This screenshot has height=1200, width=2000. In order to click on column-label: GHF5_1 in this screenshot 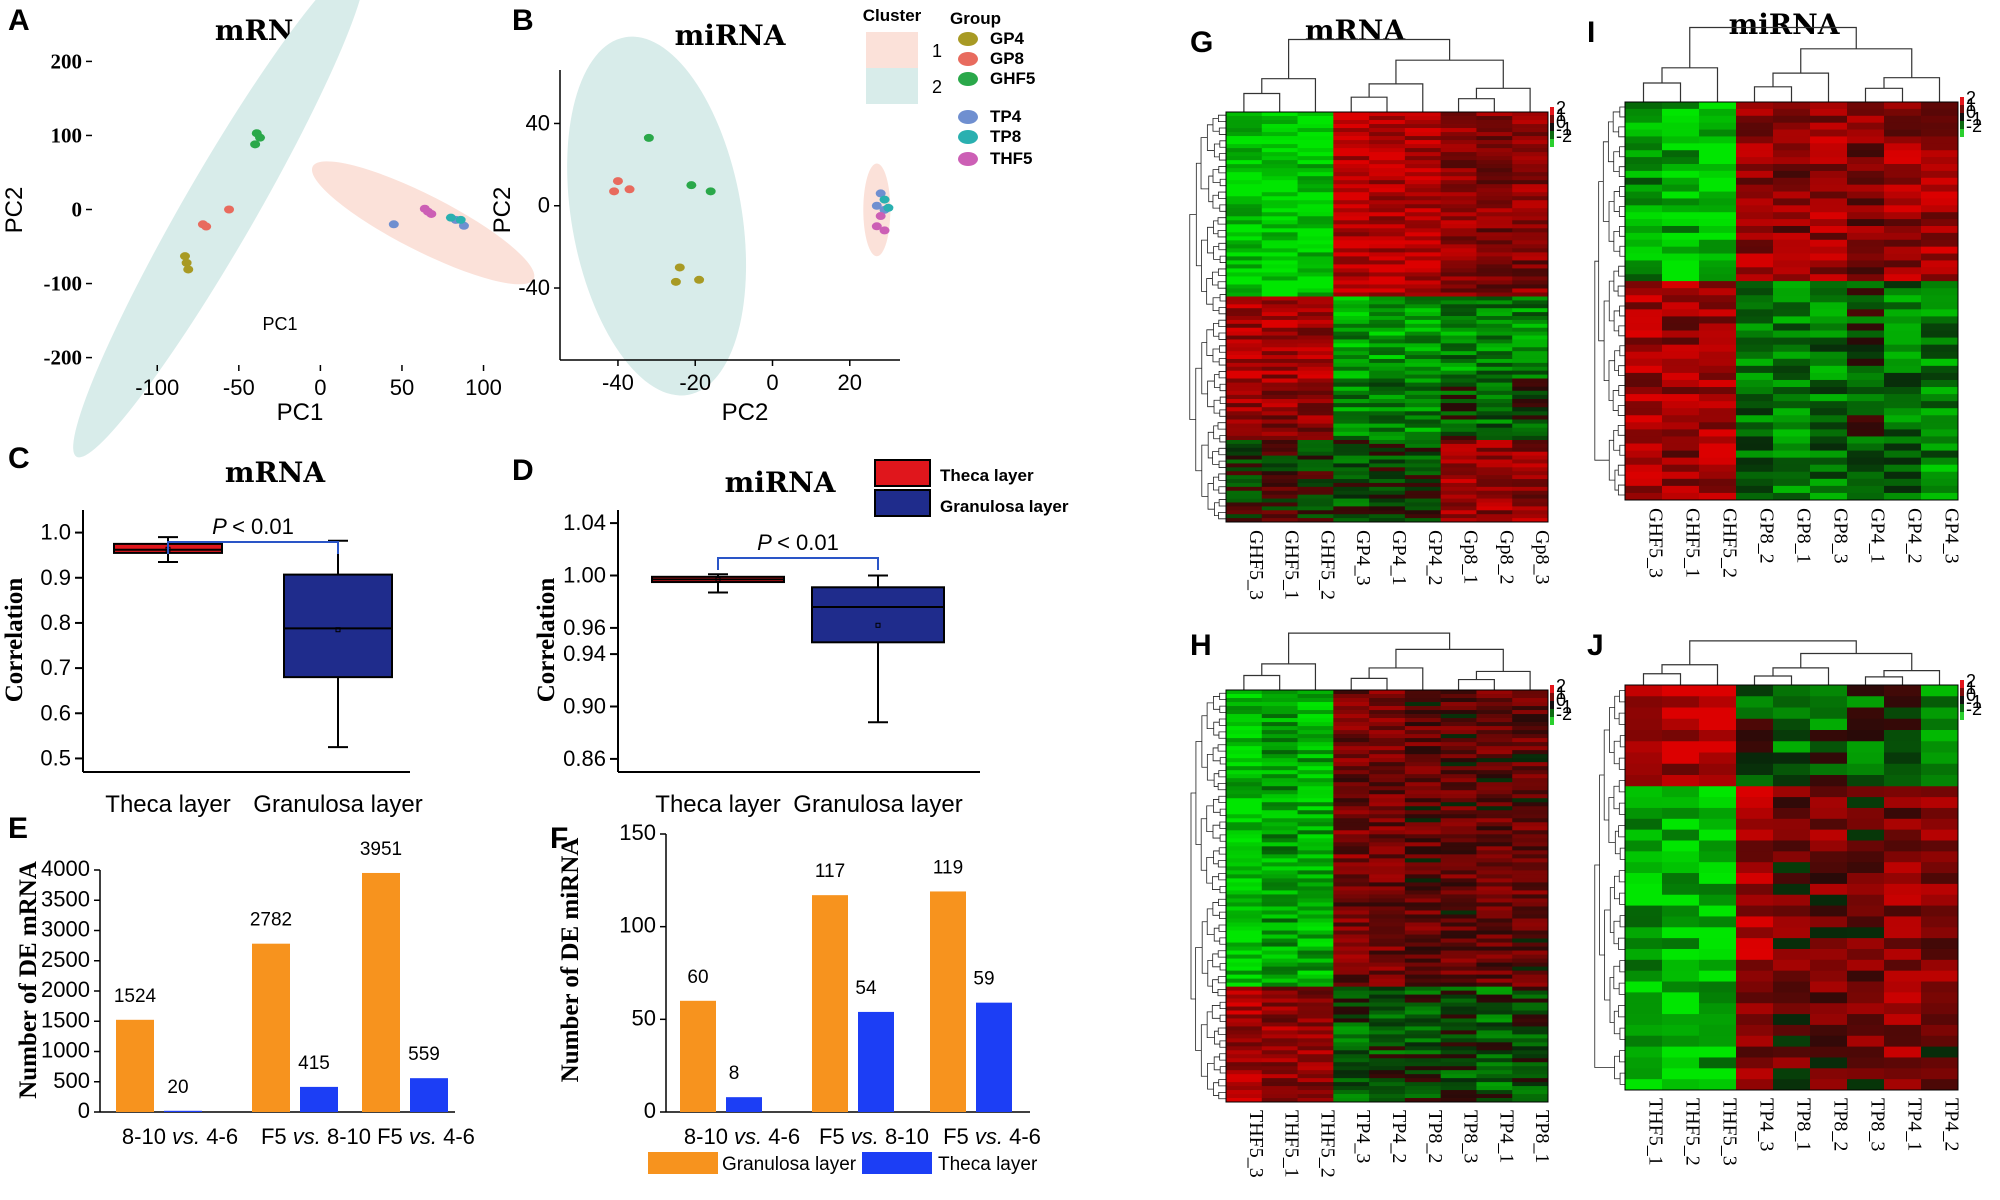, I will do `click(1693, 543)`.